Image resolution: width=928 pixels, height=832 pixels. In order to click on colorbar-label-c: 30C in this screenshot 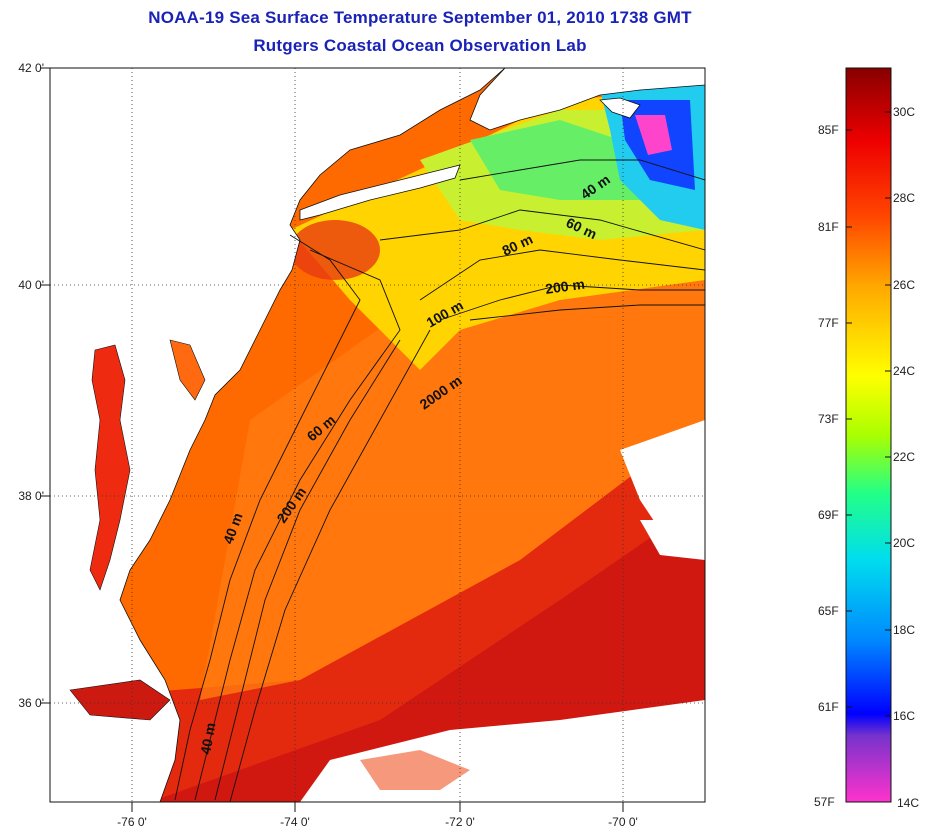, I will do `click(904, 112)`.